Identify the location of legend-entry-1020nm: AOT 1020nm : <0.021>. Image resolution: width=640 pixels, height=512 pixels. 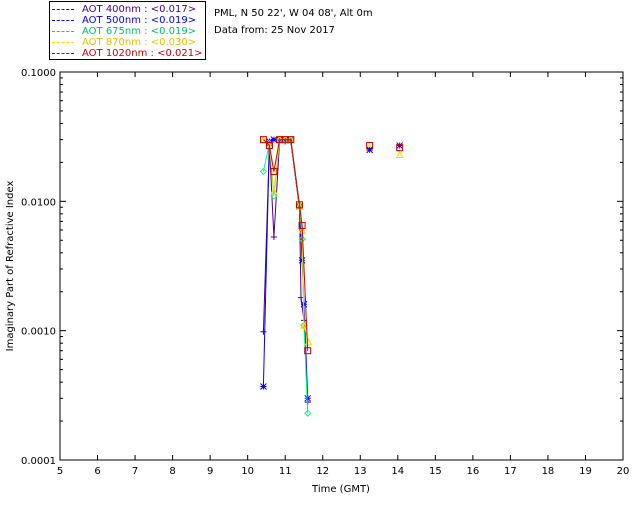
(127, 54).